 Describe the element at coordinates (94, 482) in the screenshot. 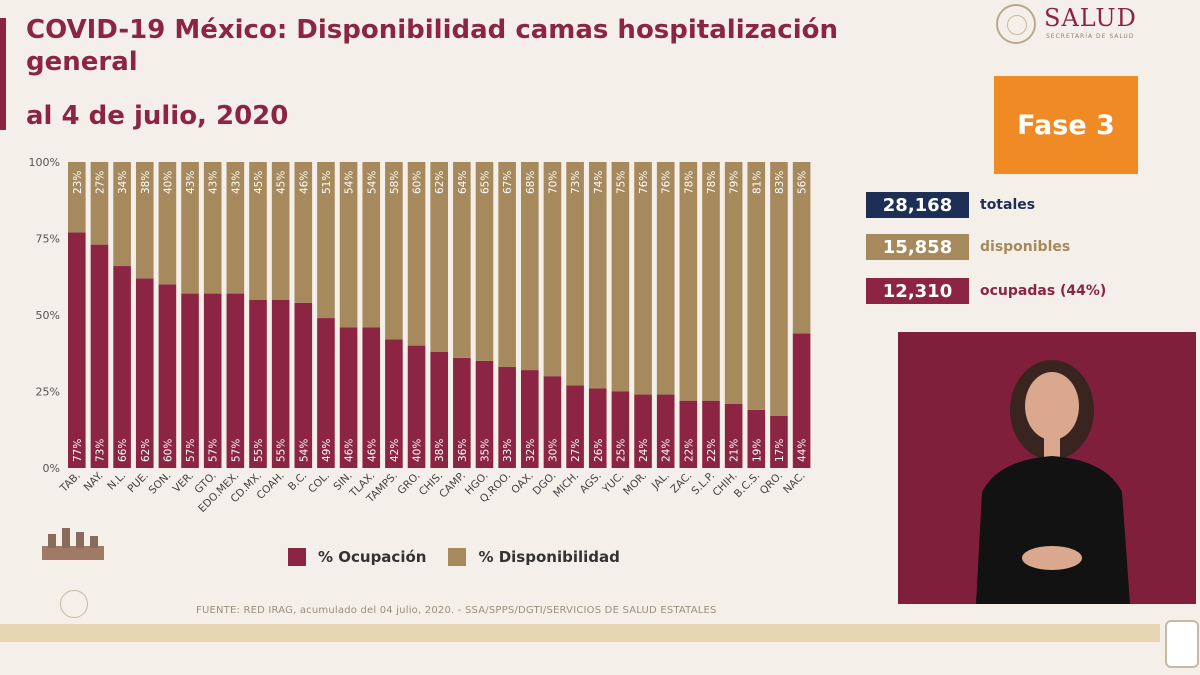

I see `x-tick-label: NAY.` at that location.